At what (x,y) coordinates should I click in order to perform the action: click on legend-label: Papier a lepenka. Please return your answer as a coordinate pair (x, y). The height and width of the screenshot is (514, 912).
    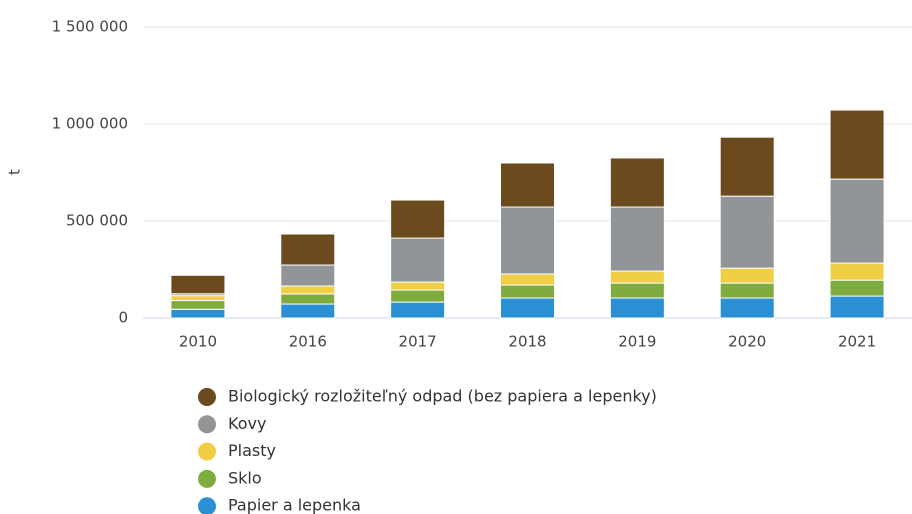
    Looking at the image, I should click on (294, 505).